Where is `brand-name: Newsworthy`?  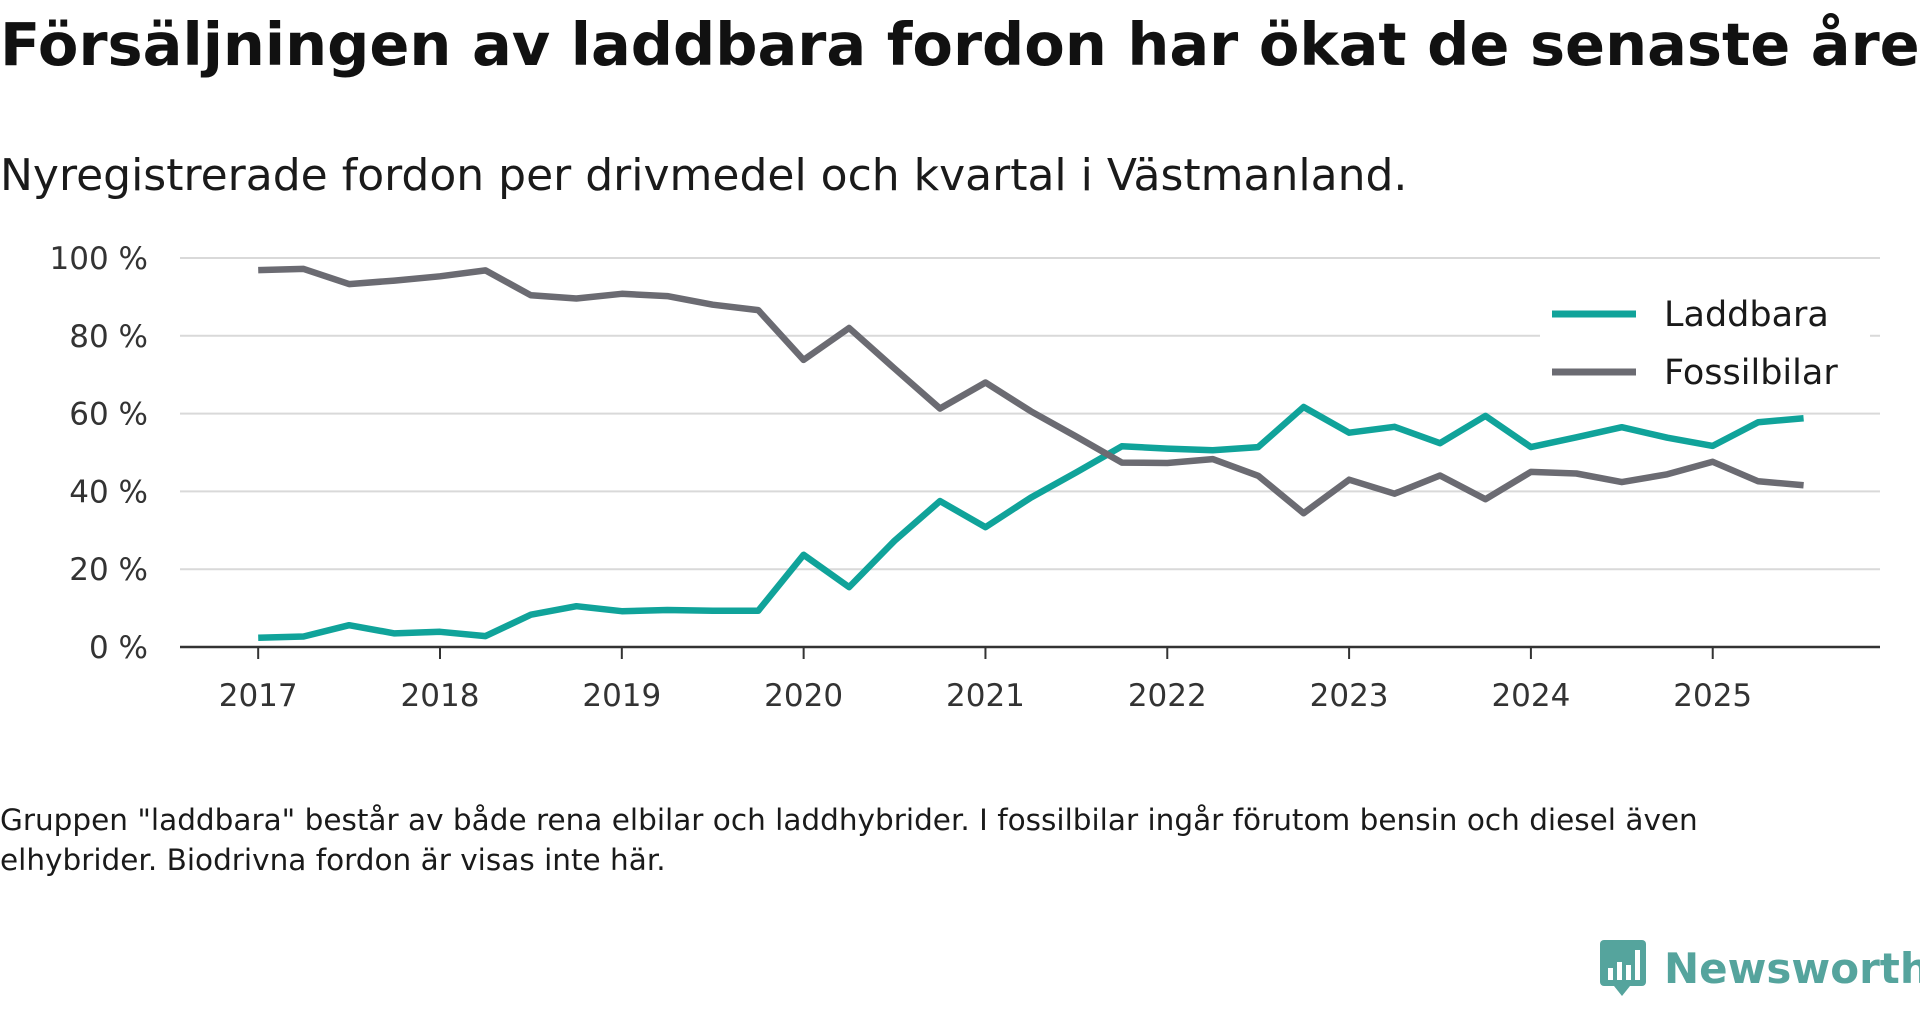
brand-name: Newsworthy is located at coordinates (1792, 968).